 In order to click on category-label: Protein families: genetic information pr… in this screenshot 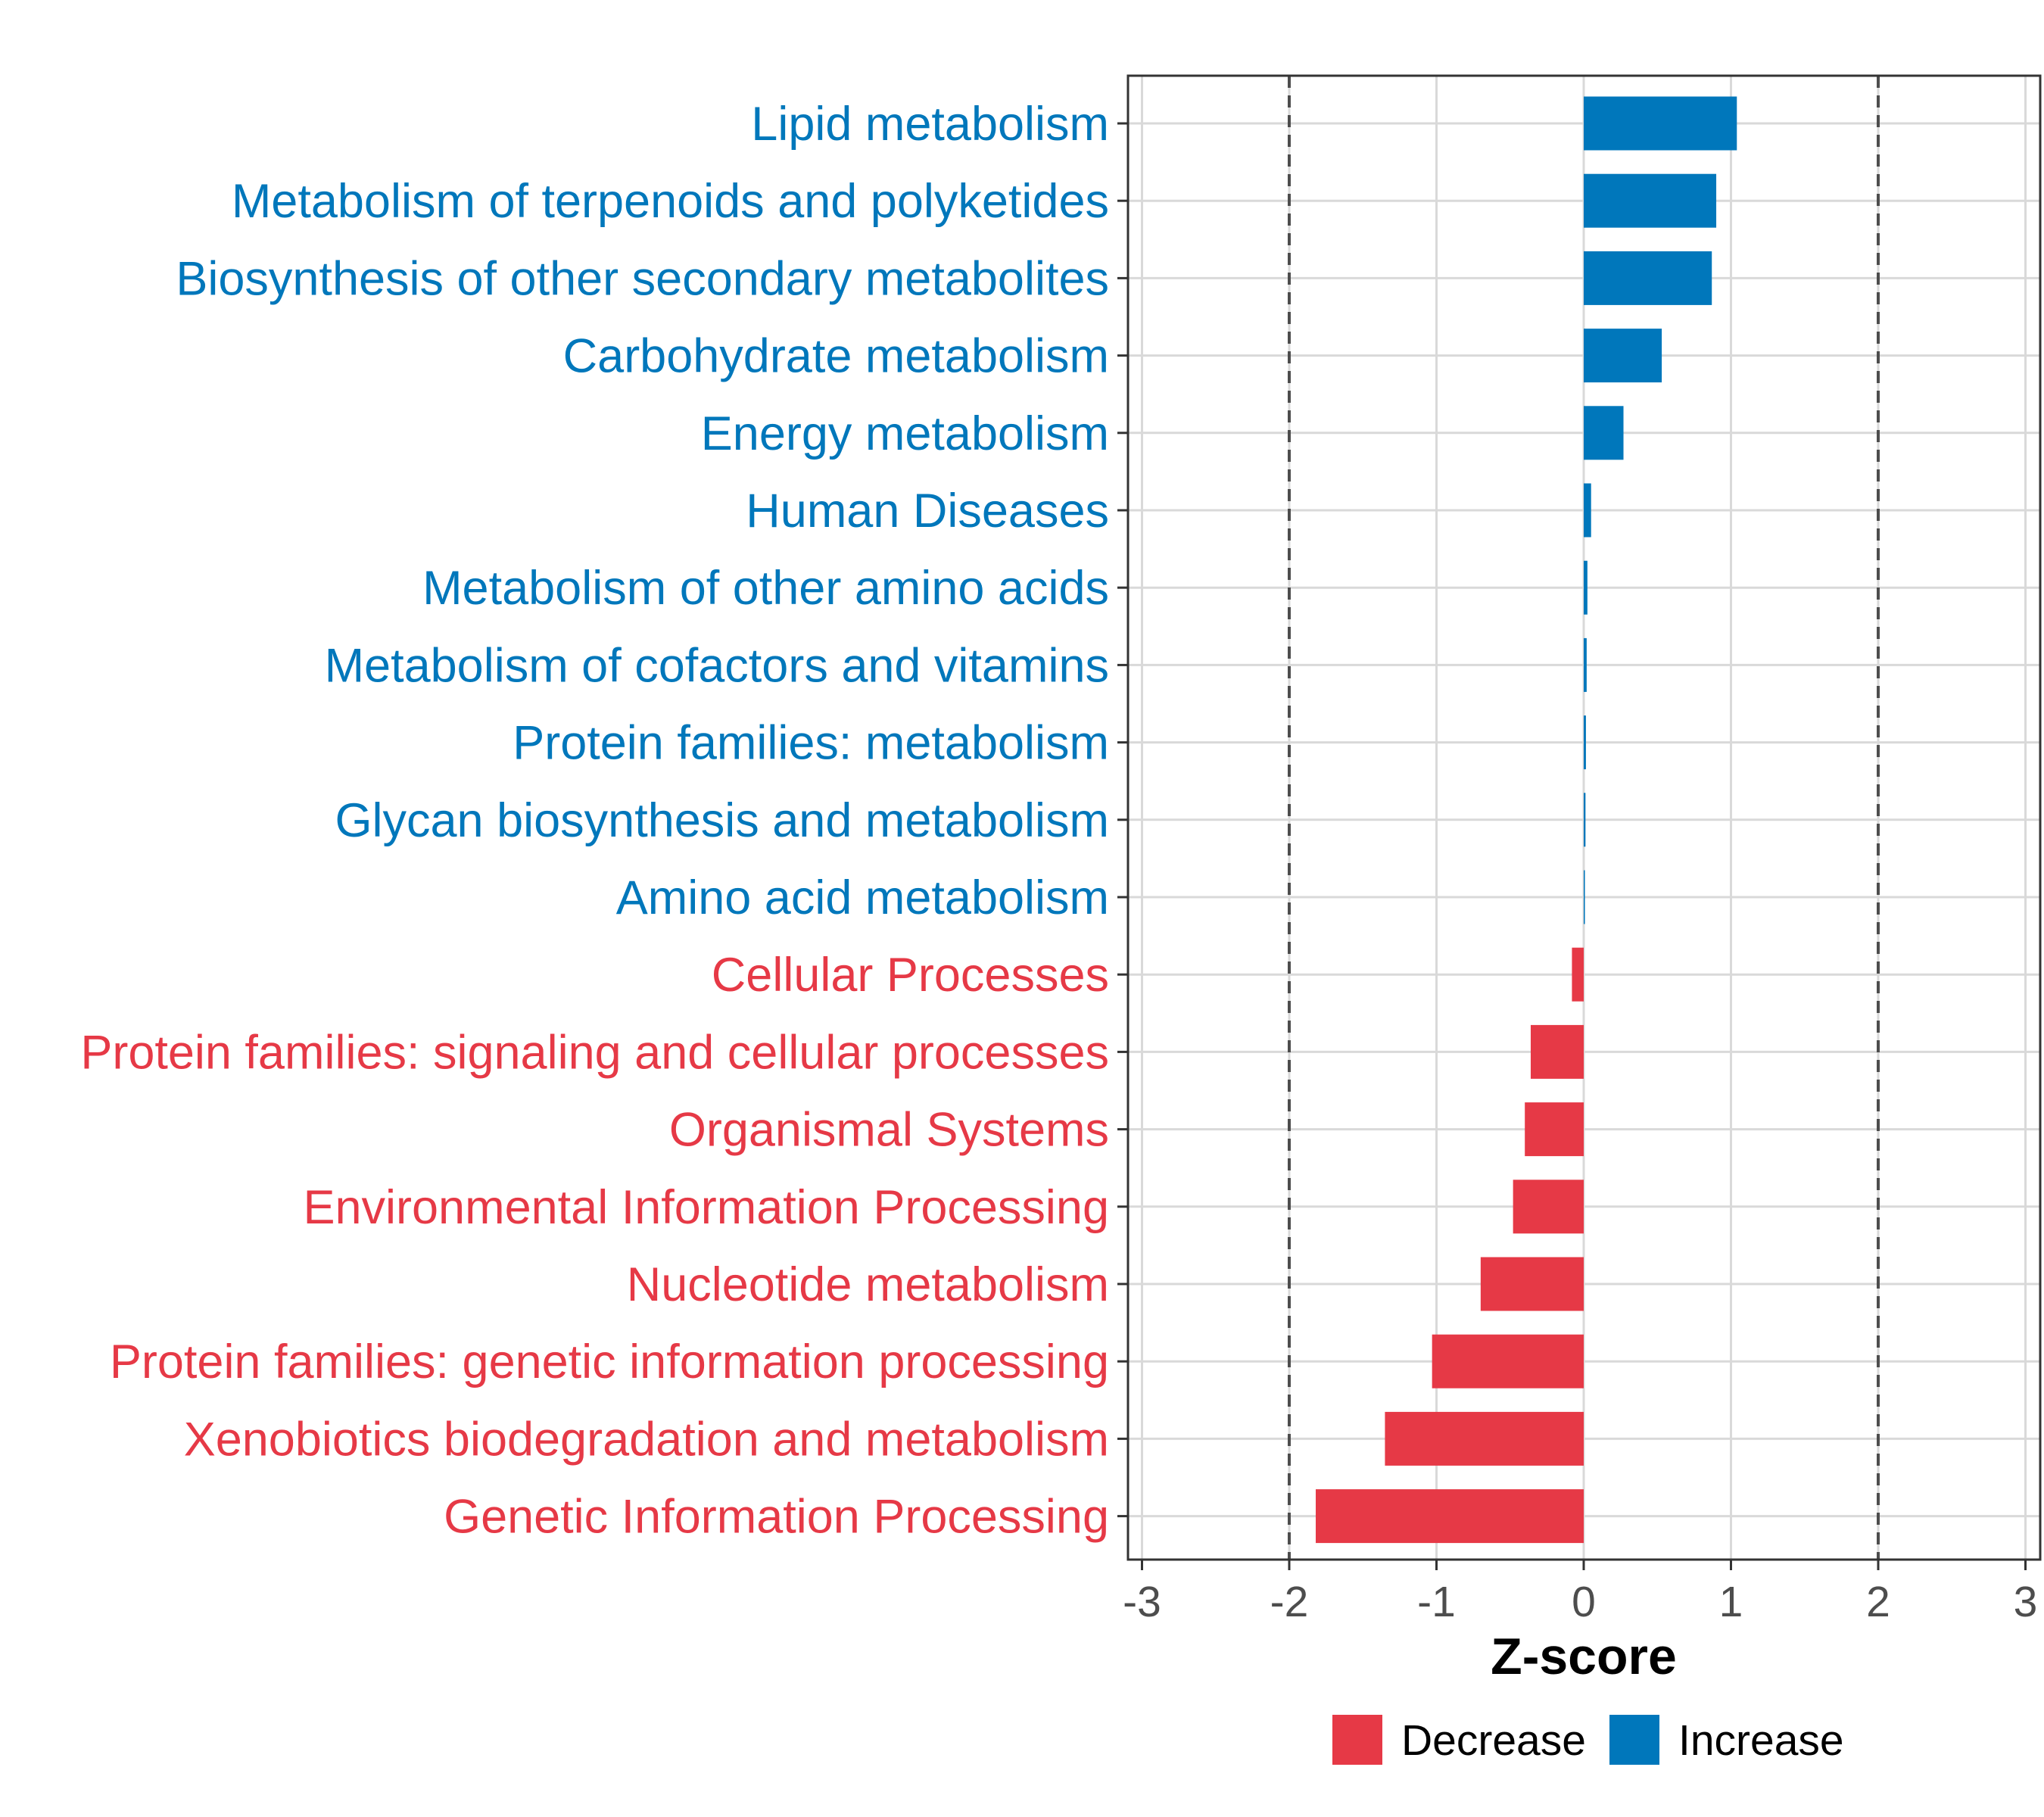, I will do `click(609, 1361)`.